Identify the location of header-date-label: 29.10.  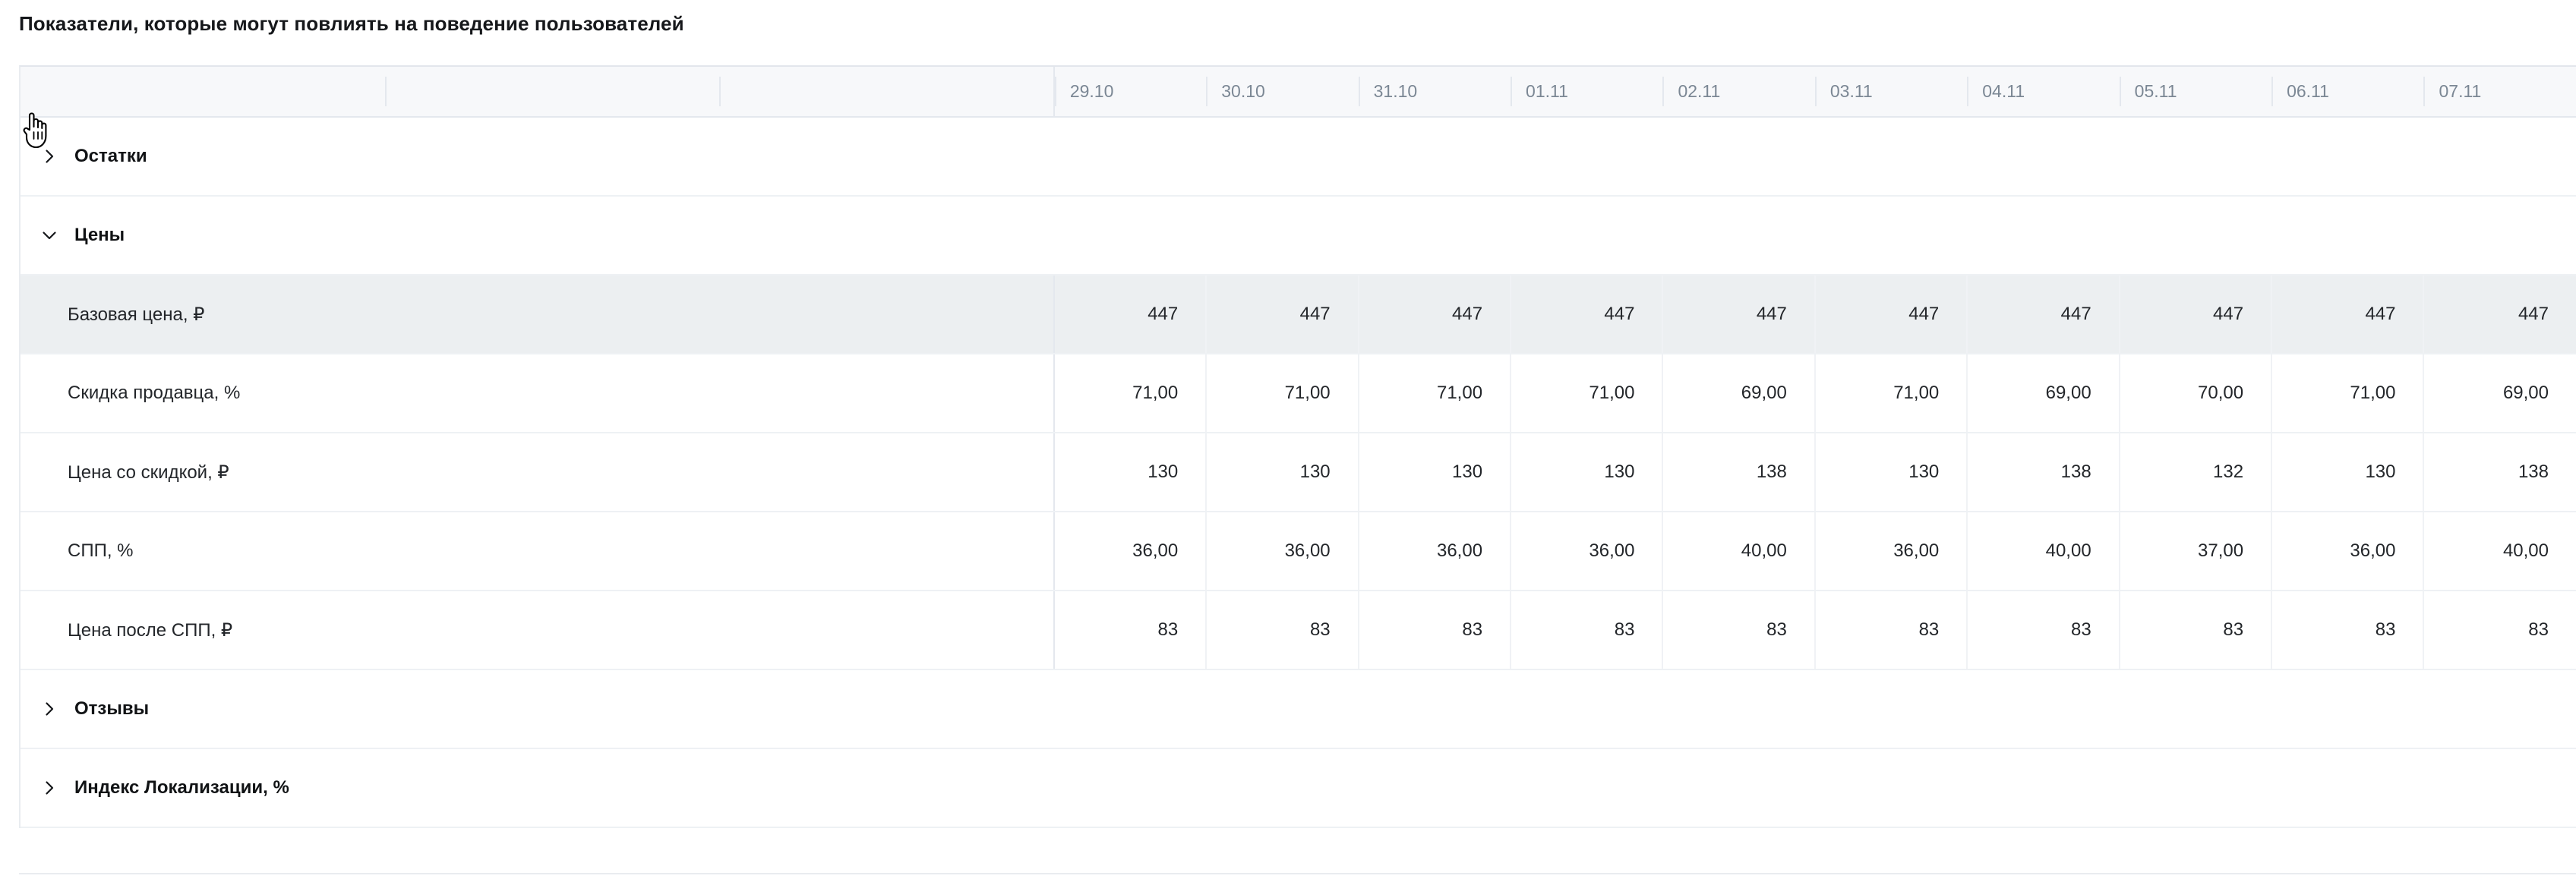
(1091, 91).